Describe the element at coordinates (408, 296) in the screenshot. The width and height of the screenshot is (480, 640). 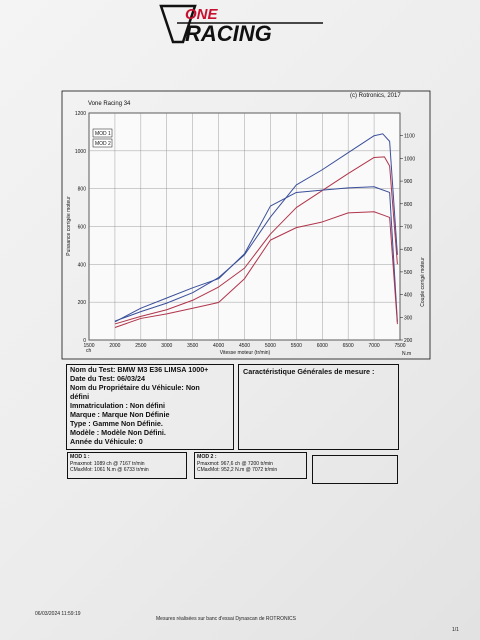
I see `y-right-tick-label: 400` at that location.